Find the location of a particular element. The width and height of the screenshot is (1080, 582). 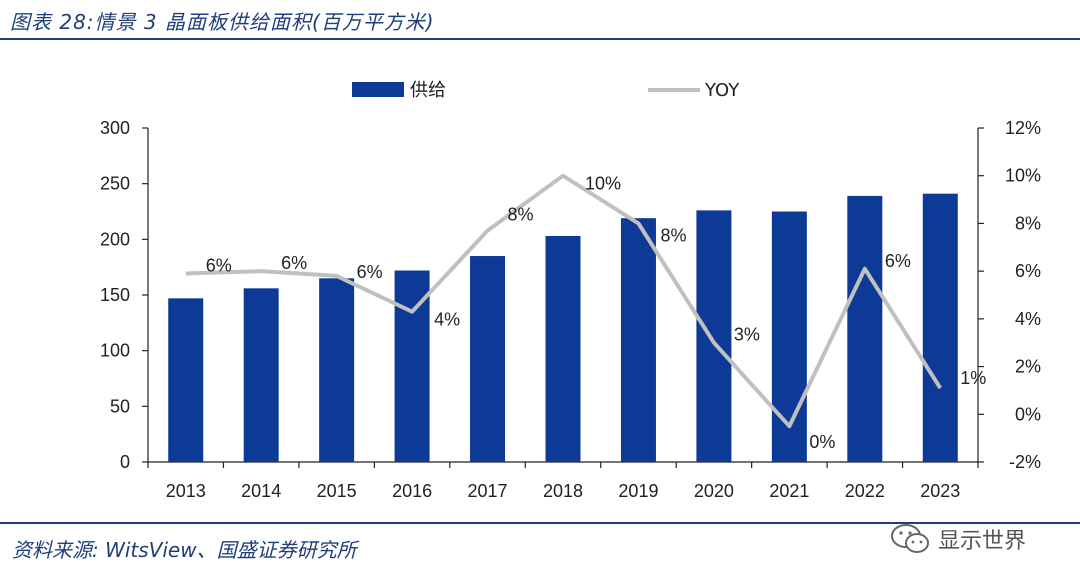

x-tick-label: 2023 is located at coordinates (940, 491).